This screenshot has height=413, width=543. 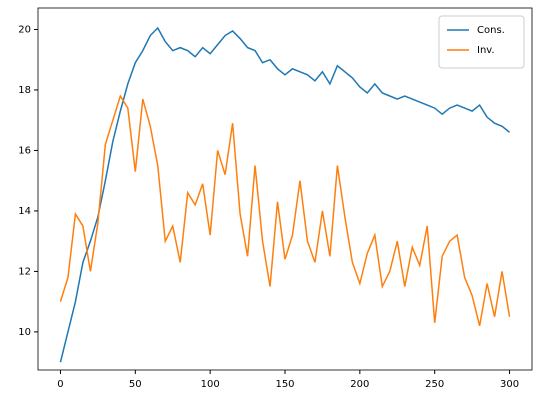 What do you see at coordinates (24, 150) in the screenshot?
I see `y-tick-label: 16` at bounding box center [24, 150].